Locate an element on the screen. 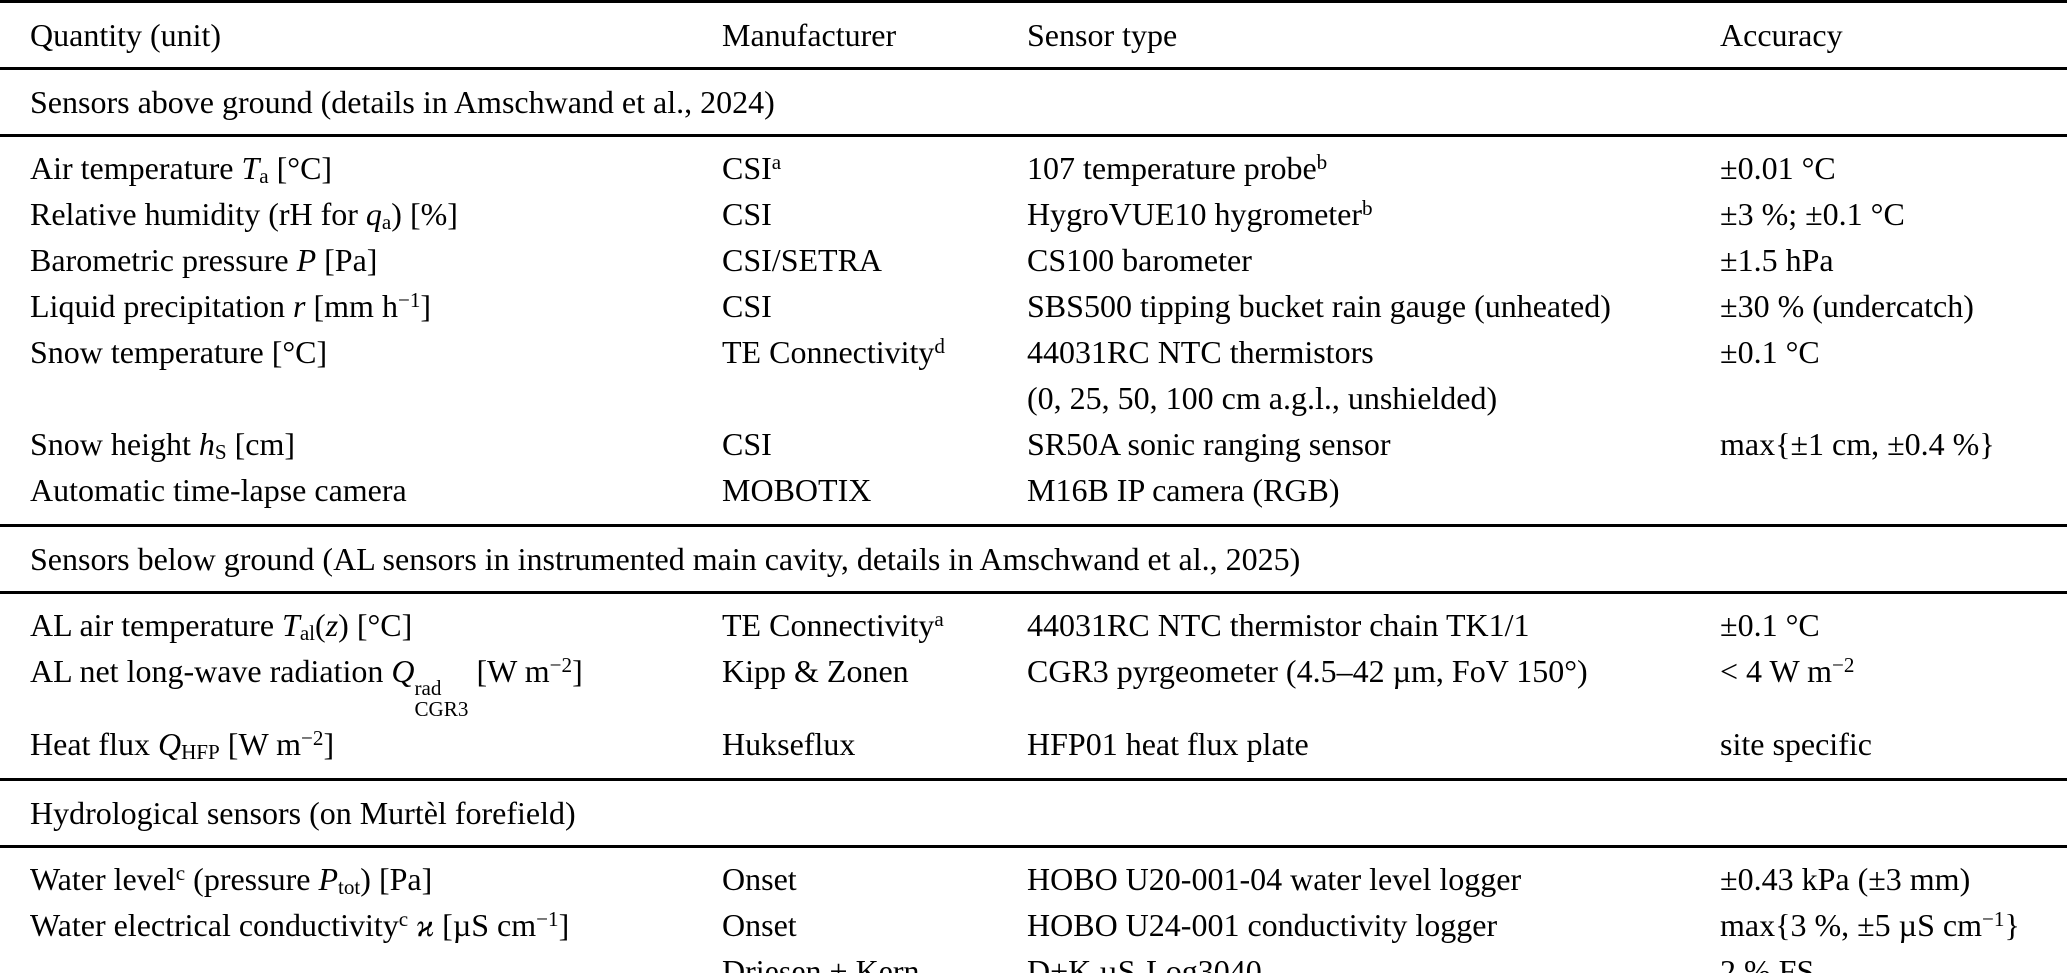  manufacturer-cell: TE Connectivitya is located at coordinates (833, 624).